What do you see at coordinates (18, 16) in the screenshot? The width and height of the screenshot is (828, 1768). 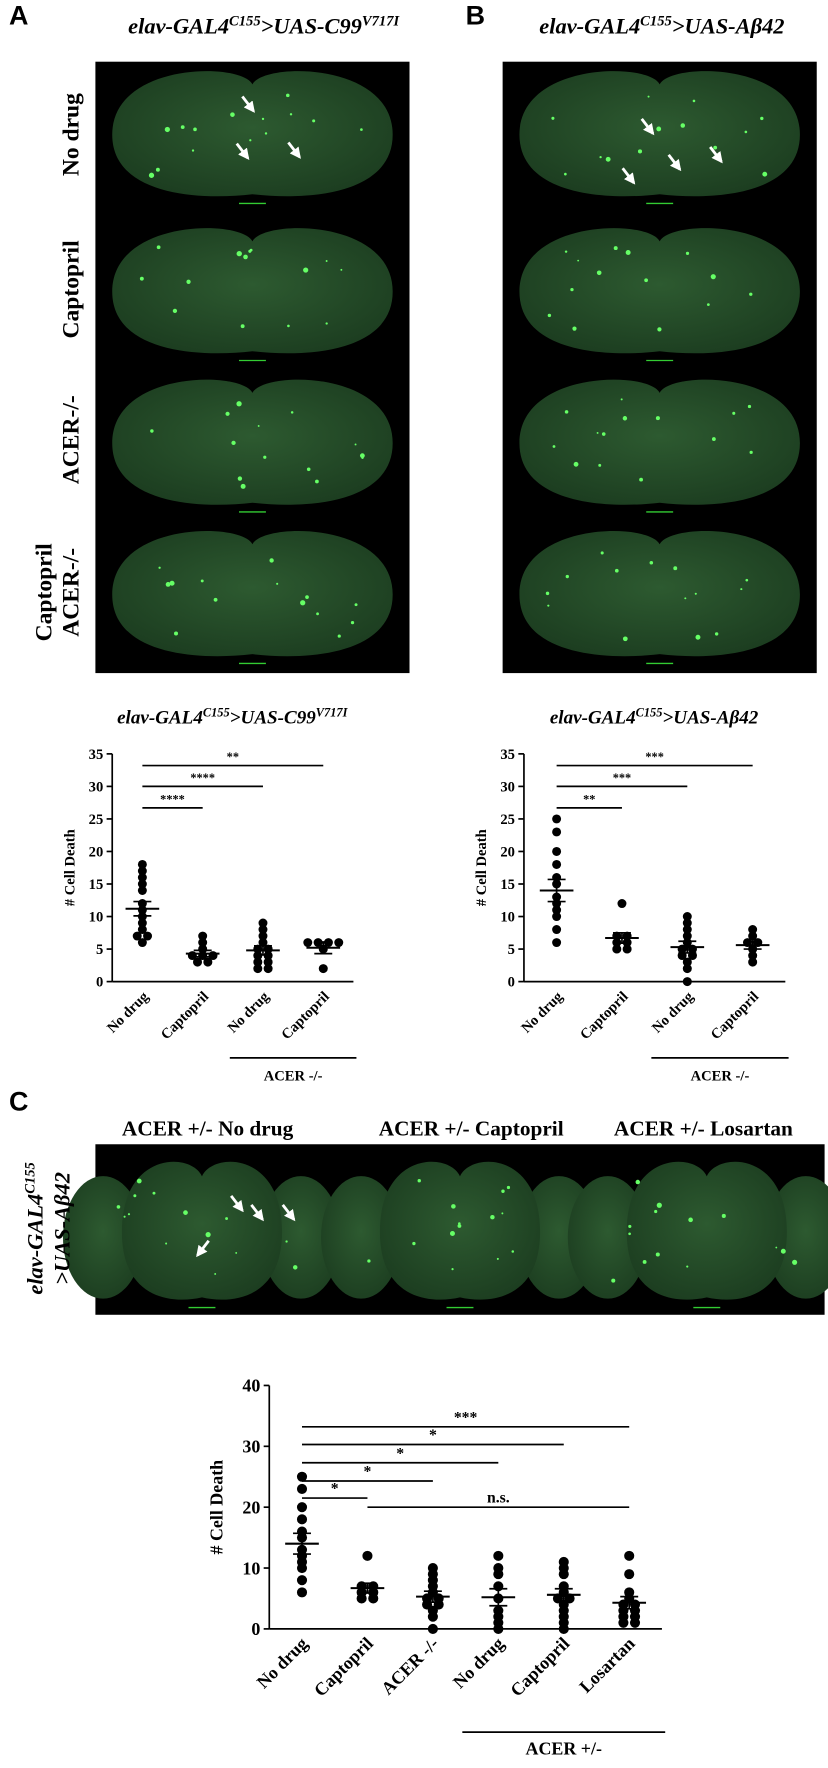 I see `panel-letter: A` at bounding box center [18, 16].